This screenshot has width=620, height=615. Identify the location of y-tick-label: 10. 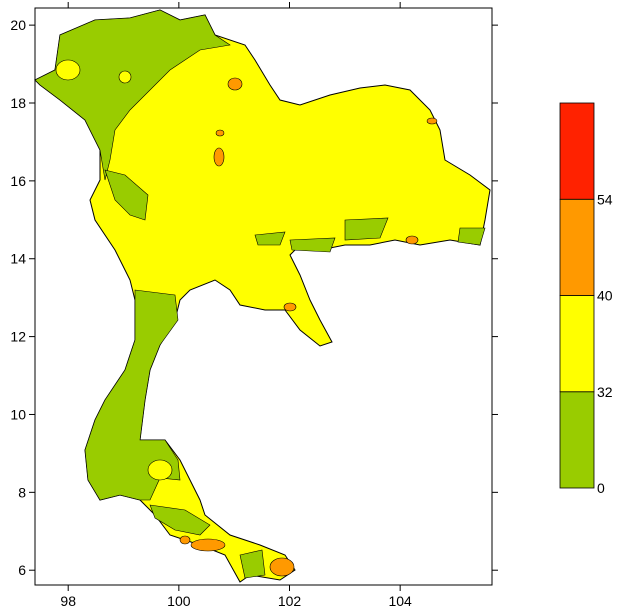
(18, 414).